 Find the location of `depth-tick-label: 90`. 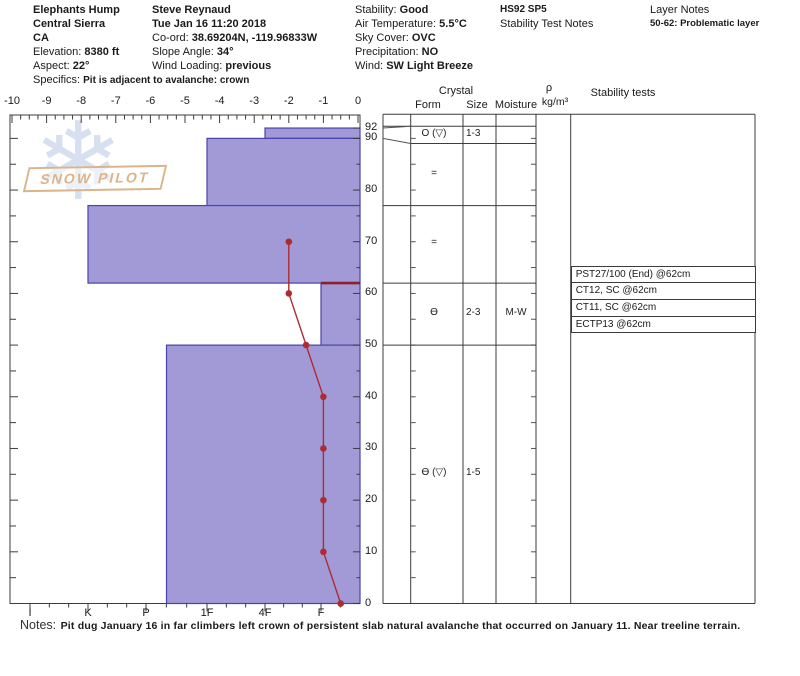

depth-tick-label: 90 is located at coordinates (371, 137).